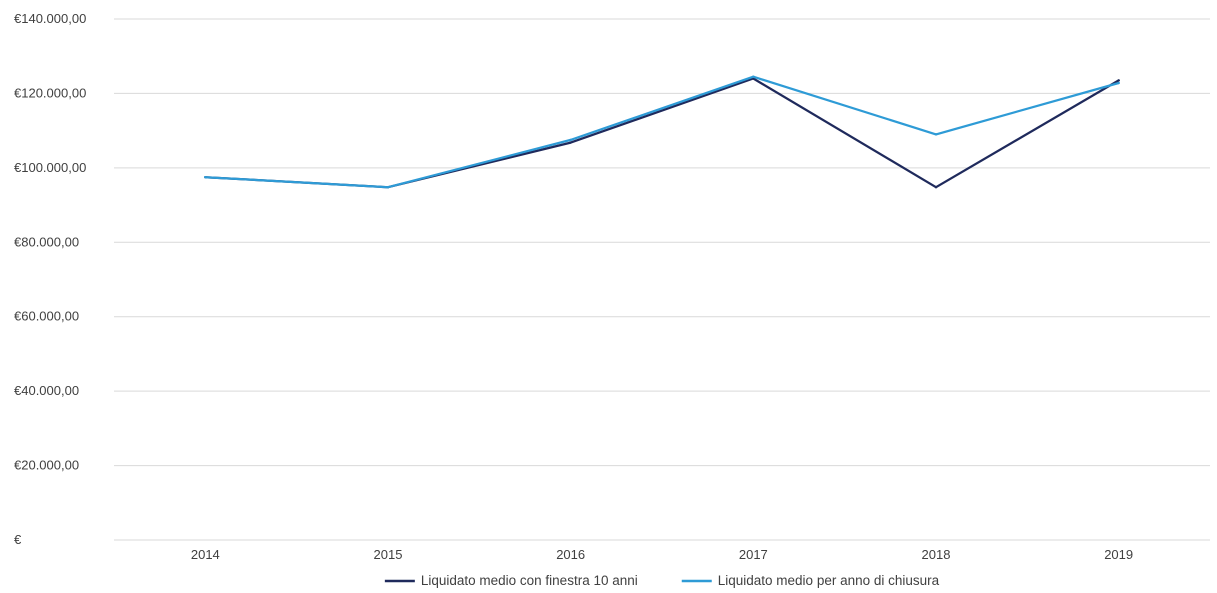 This screenshot has height=593, width=1217. What do you see at coordinates (829, 580) in the screenshot?
I see `legend-label-2: Liquidato medio per anno di chiusura` at bounding box center [829, 580].